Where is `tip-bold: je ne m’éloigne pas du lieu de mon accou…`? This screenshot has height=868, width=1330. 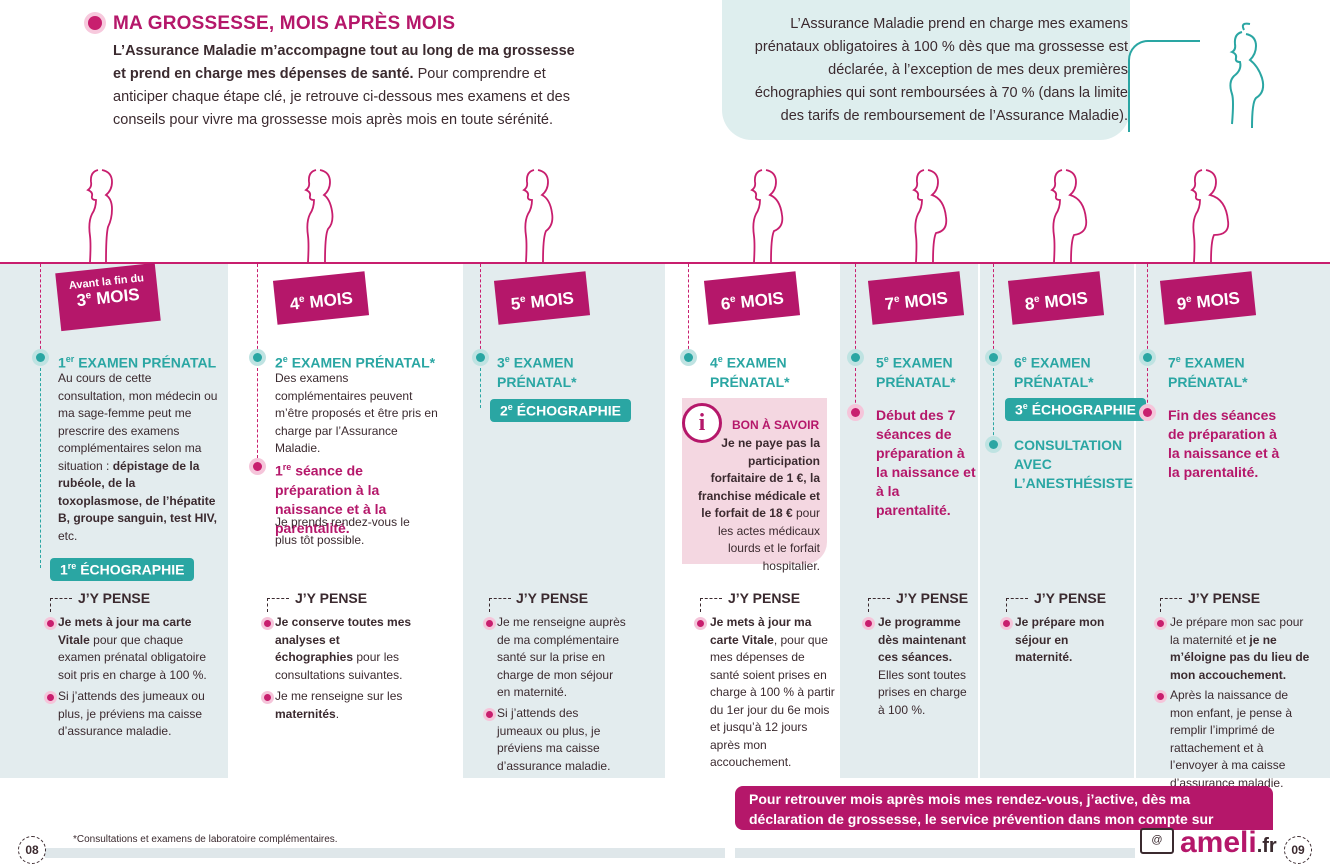 tip-bold: je ne m’éloigne pas du lieu de mon accou… is located at coordinates (1240, 657).